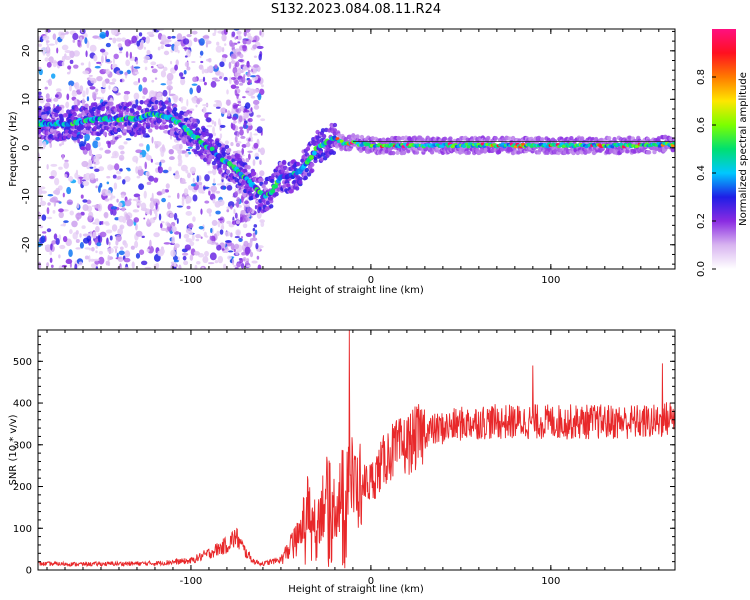 This screenshot has height=600, width=750. What do you see at coordinates (701, 221) in the screenshot?
I see `colorbar-tick-label: 0.2` at bounding box center [701, 221].